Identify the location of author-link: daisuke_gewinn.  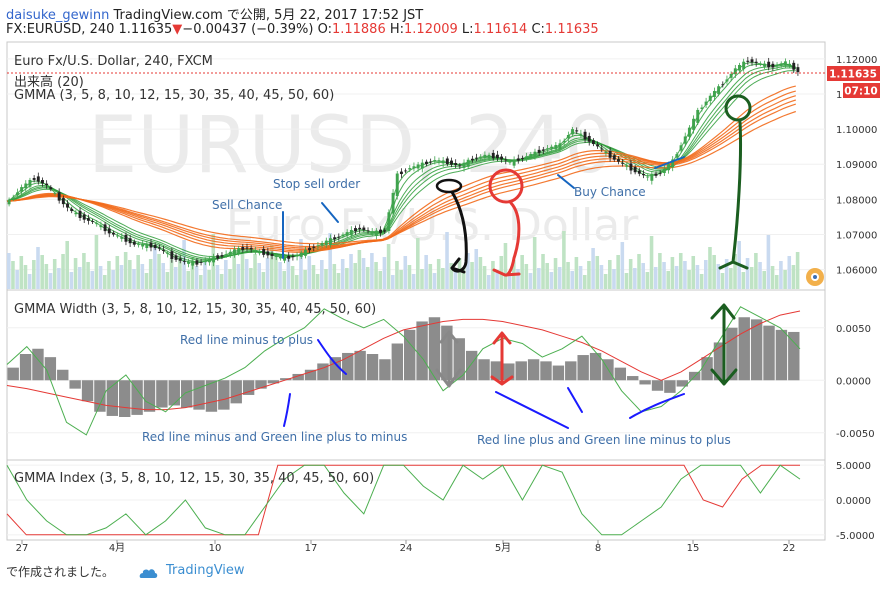
(58, 15).